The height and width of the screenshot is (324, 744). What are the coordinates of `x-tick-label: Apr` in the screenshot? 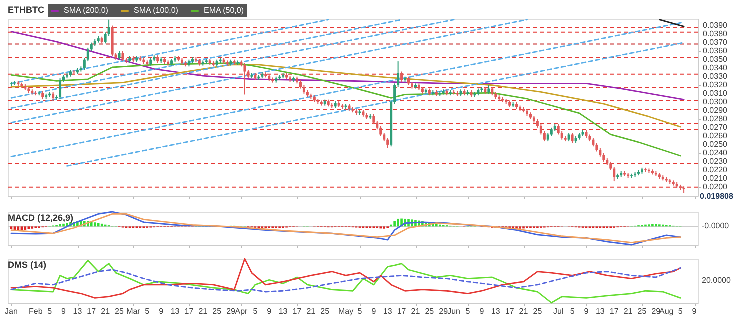 It's located at (241, 311).